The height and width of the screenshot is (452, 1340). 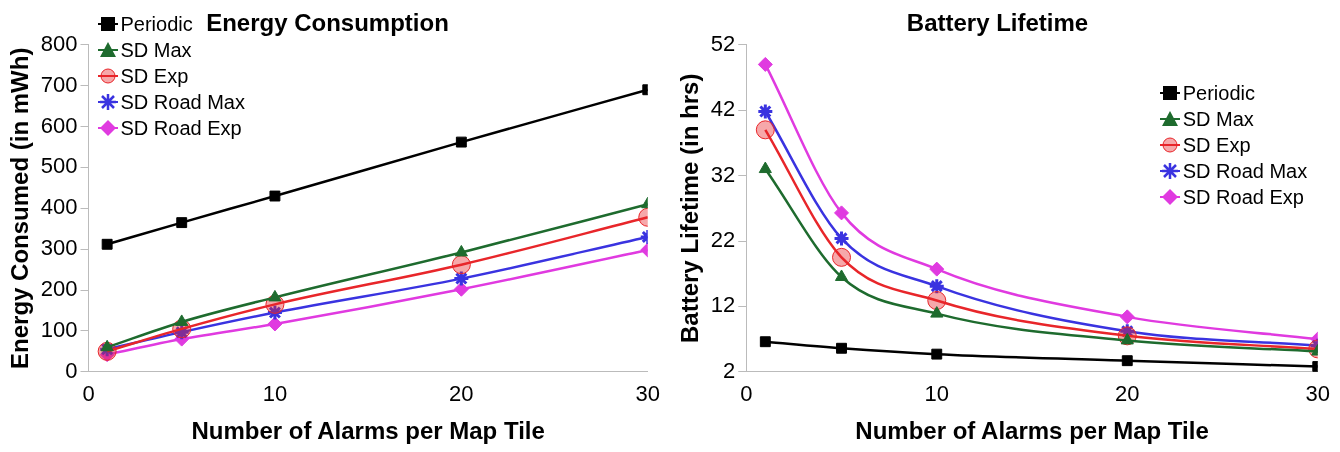 What do you see at coordinates (59, 43) in the screenshot?
I see `y-tick-label: 800` at bounding box center [59, 43].